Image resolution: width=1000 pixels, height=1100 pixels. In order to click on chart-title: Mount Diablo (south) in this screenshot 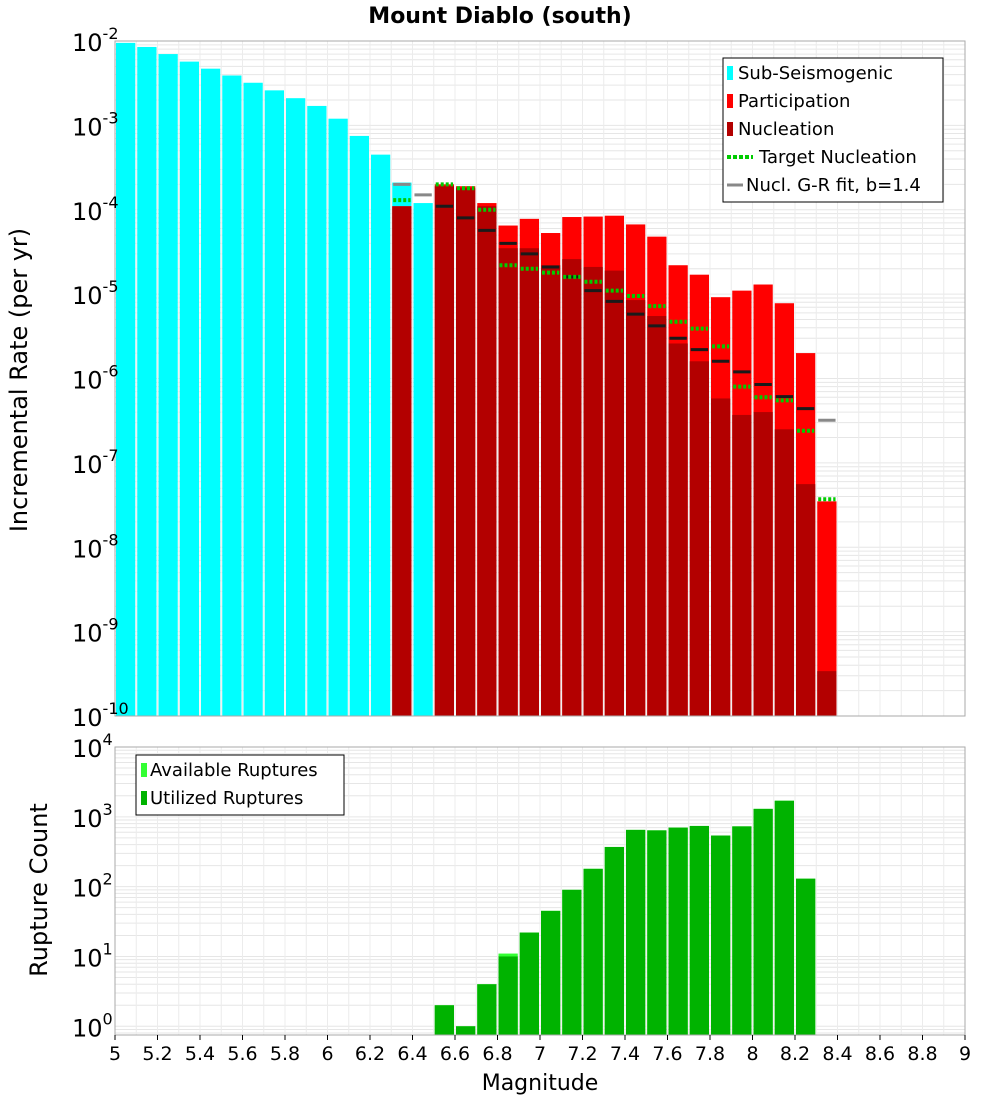, I will do `click(499, 16)`.